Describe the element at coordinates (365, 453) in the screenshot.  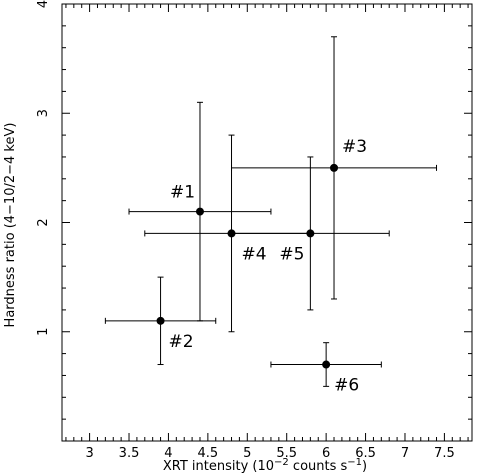
I see `x-tick-label: 6.5` at that location.